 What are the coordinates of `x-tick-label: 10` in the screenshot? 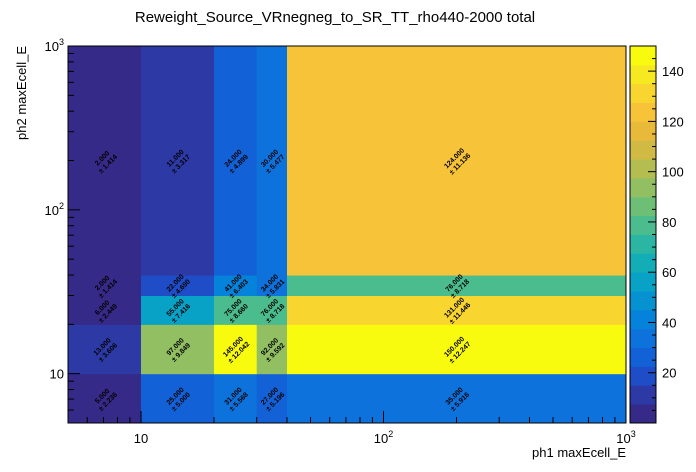 It's located at (141, 438).